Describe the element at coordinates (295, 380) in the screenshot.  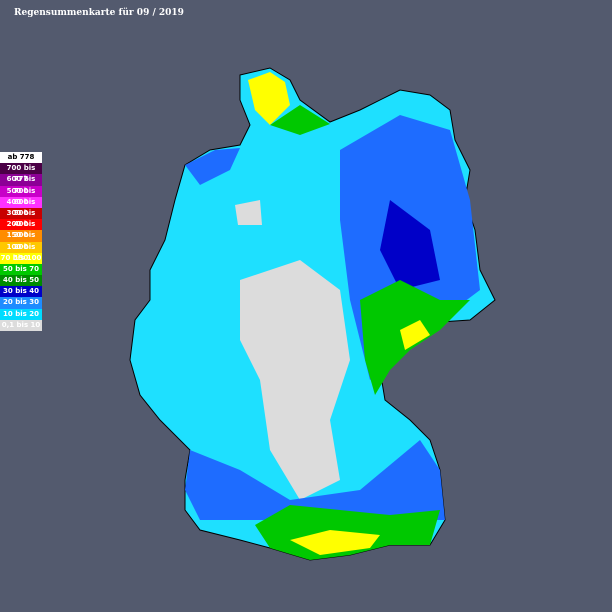
I see `gray-center` at that location.